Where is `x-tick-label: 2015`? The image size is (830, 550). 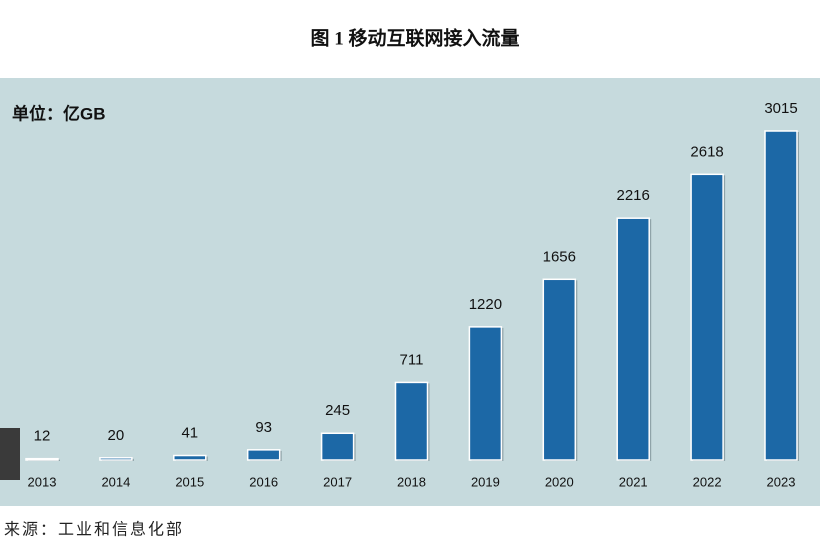 x-tick-label: 2015 is located at coordinates (189, 481).